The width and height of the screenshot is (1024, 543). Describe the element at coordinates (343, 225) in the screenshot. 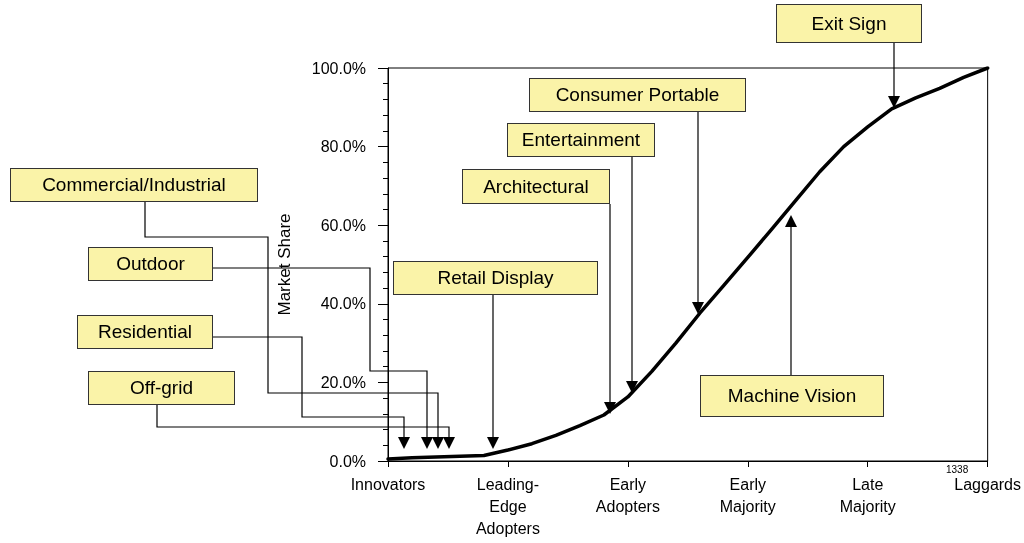

I see `y-tick-label: 60.0%` at that location.